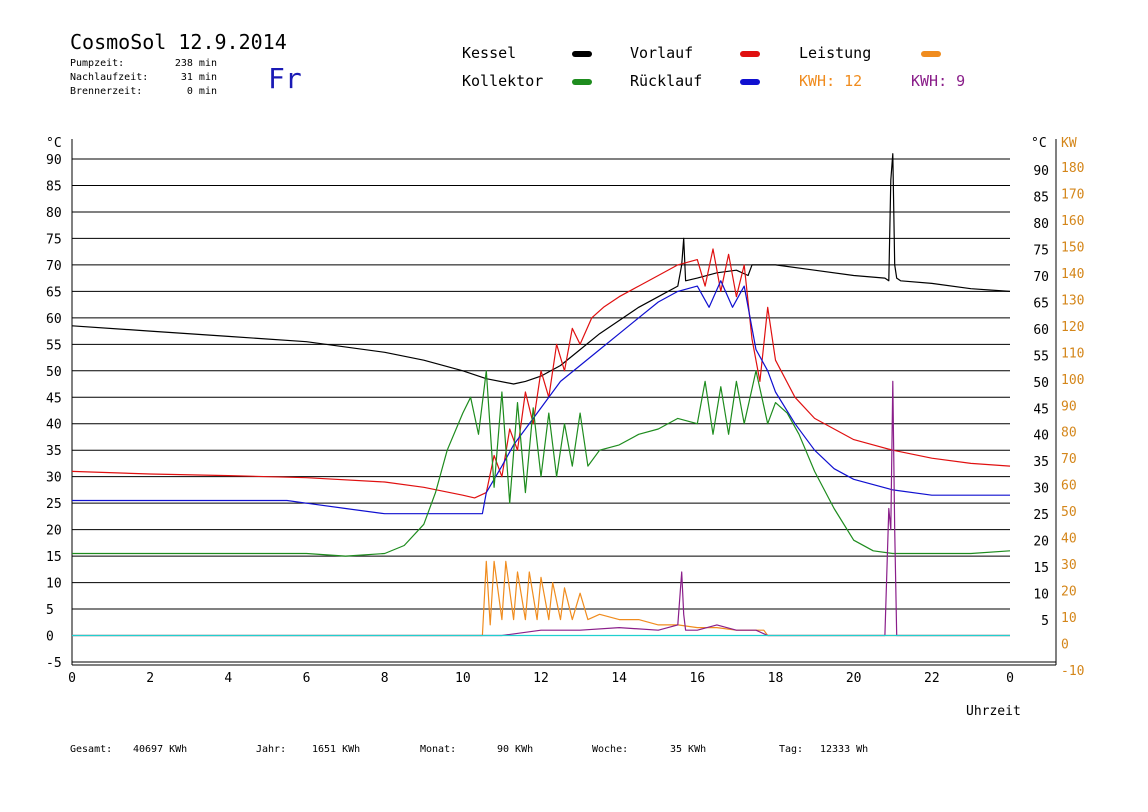 This screenshot has height=812, width=1148. Describe the element at coordinates (1041, 250) in the screenshot. I see `y-tick-label-right-c-16: 75` at that location.